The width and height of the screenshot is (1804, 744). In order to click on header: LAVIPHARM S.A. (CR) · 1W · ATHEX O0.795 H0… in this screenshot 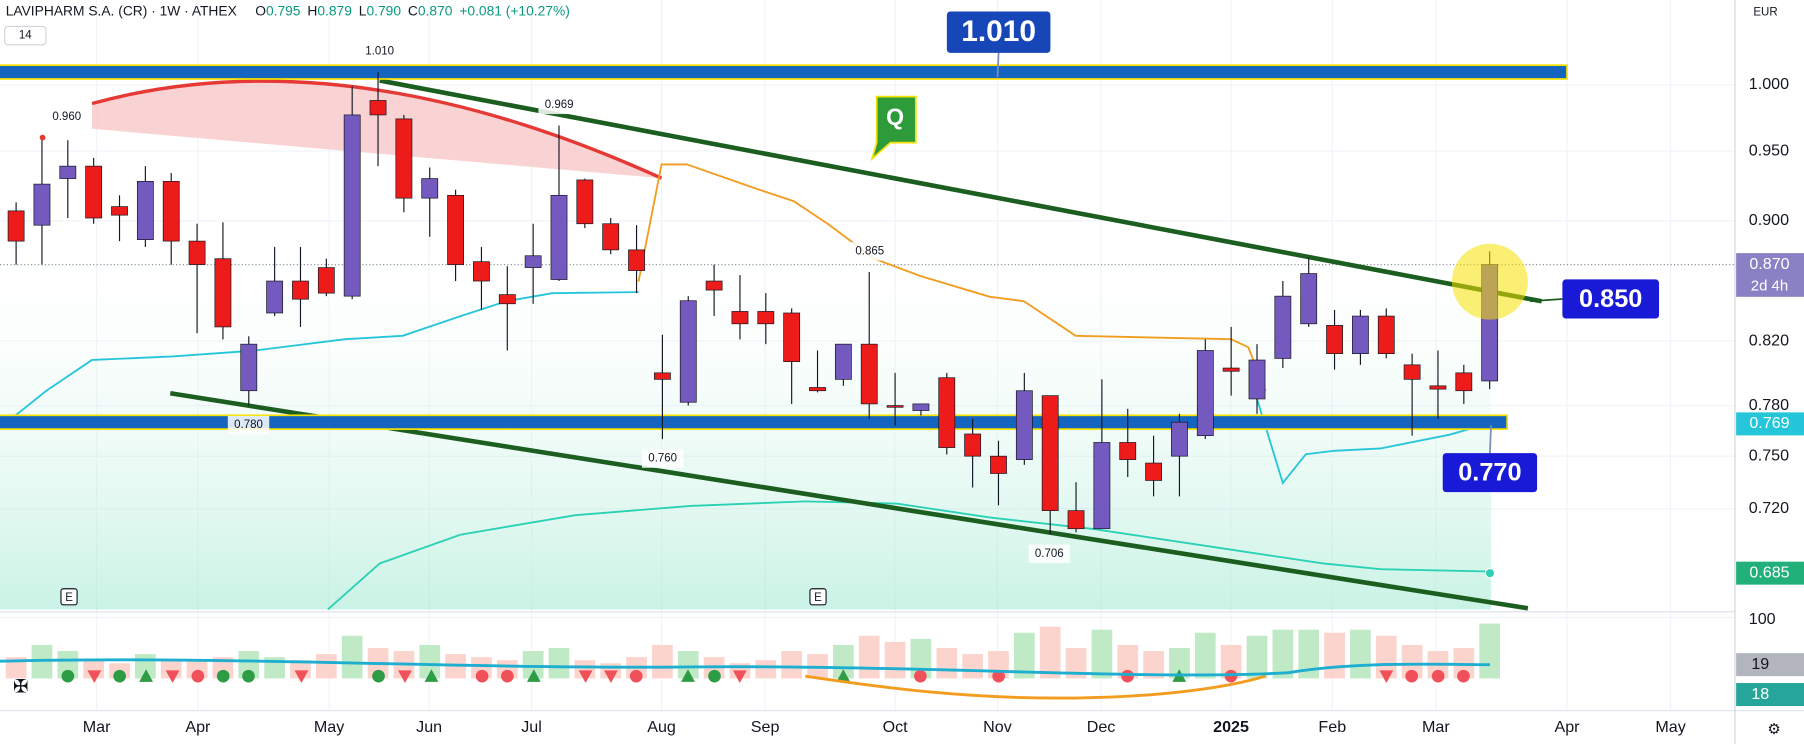, I will do `click(288, 10)`.